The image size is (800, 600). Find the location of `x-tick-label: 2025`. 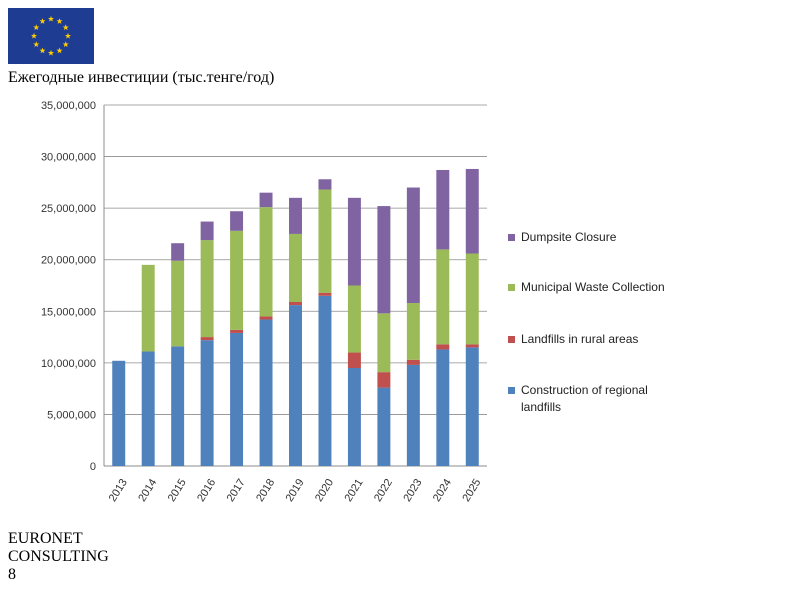

x-tick-label: 2025 is located at coordinates (471, 490).